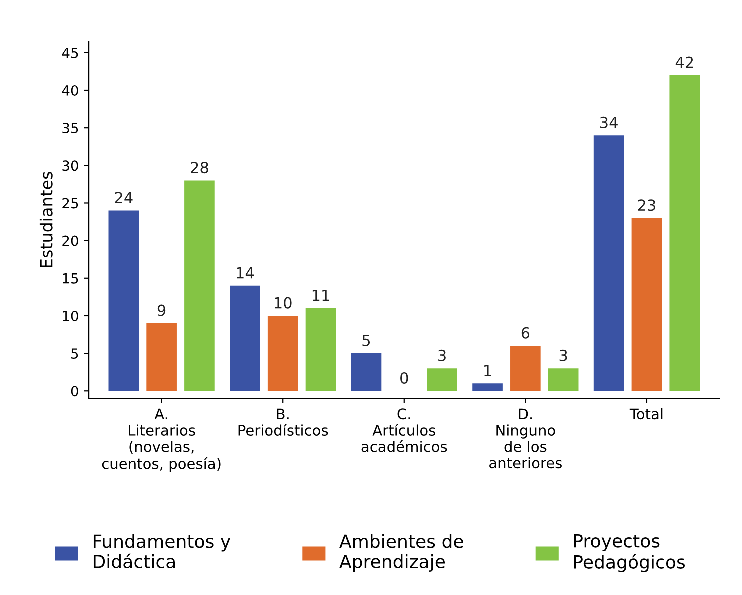  What do you see at coordinates (199, 168) in the screenshot?
I see `data-label: 28` at bounding box center [199, 168].